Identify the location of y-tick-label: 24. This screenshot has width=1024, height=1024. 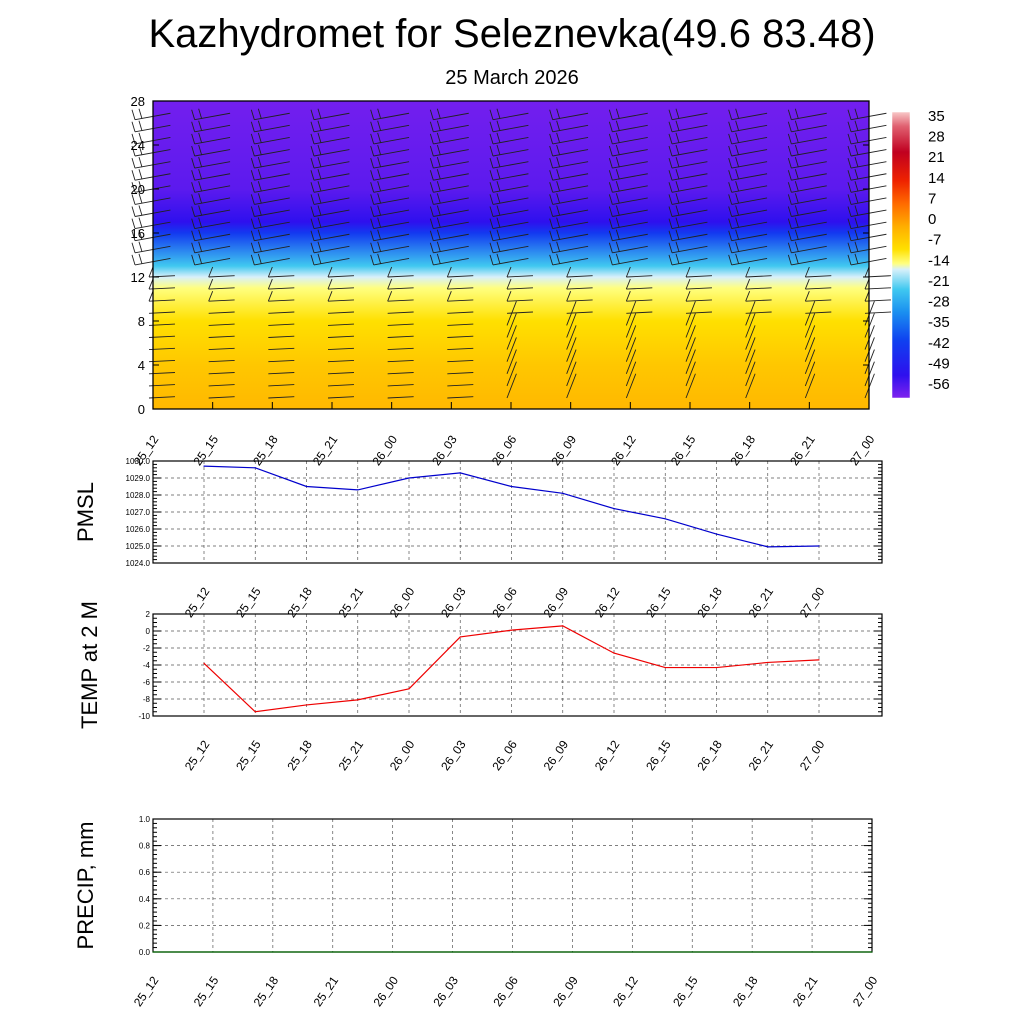
(138, 145).